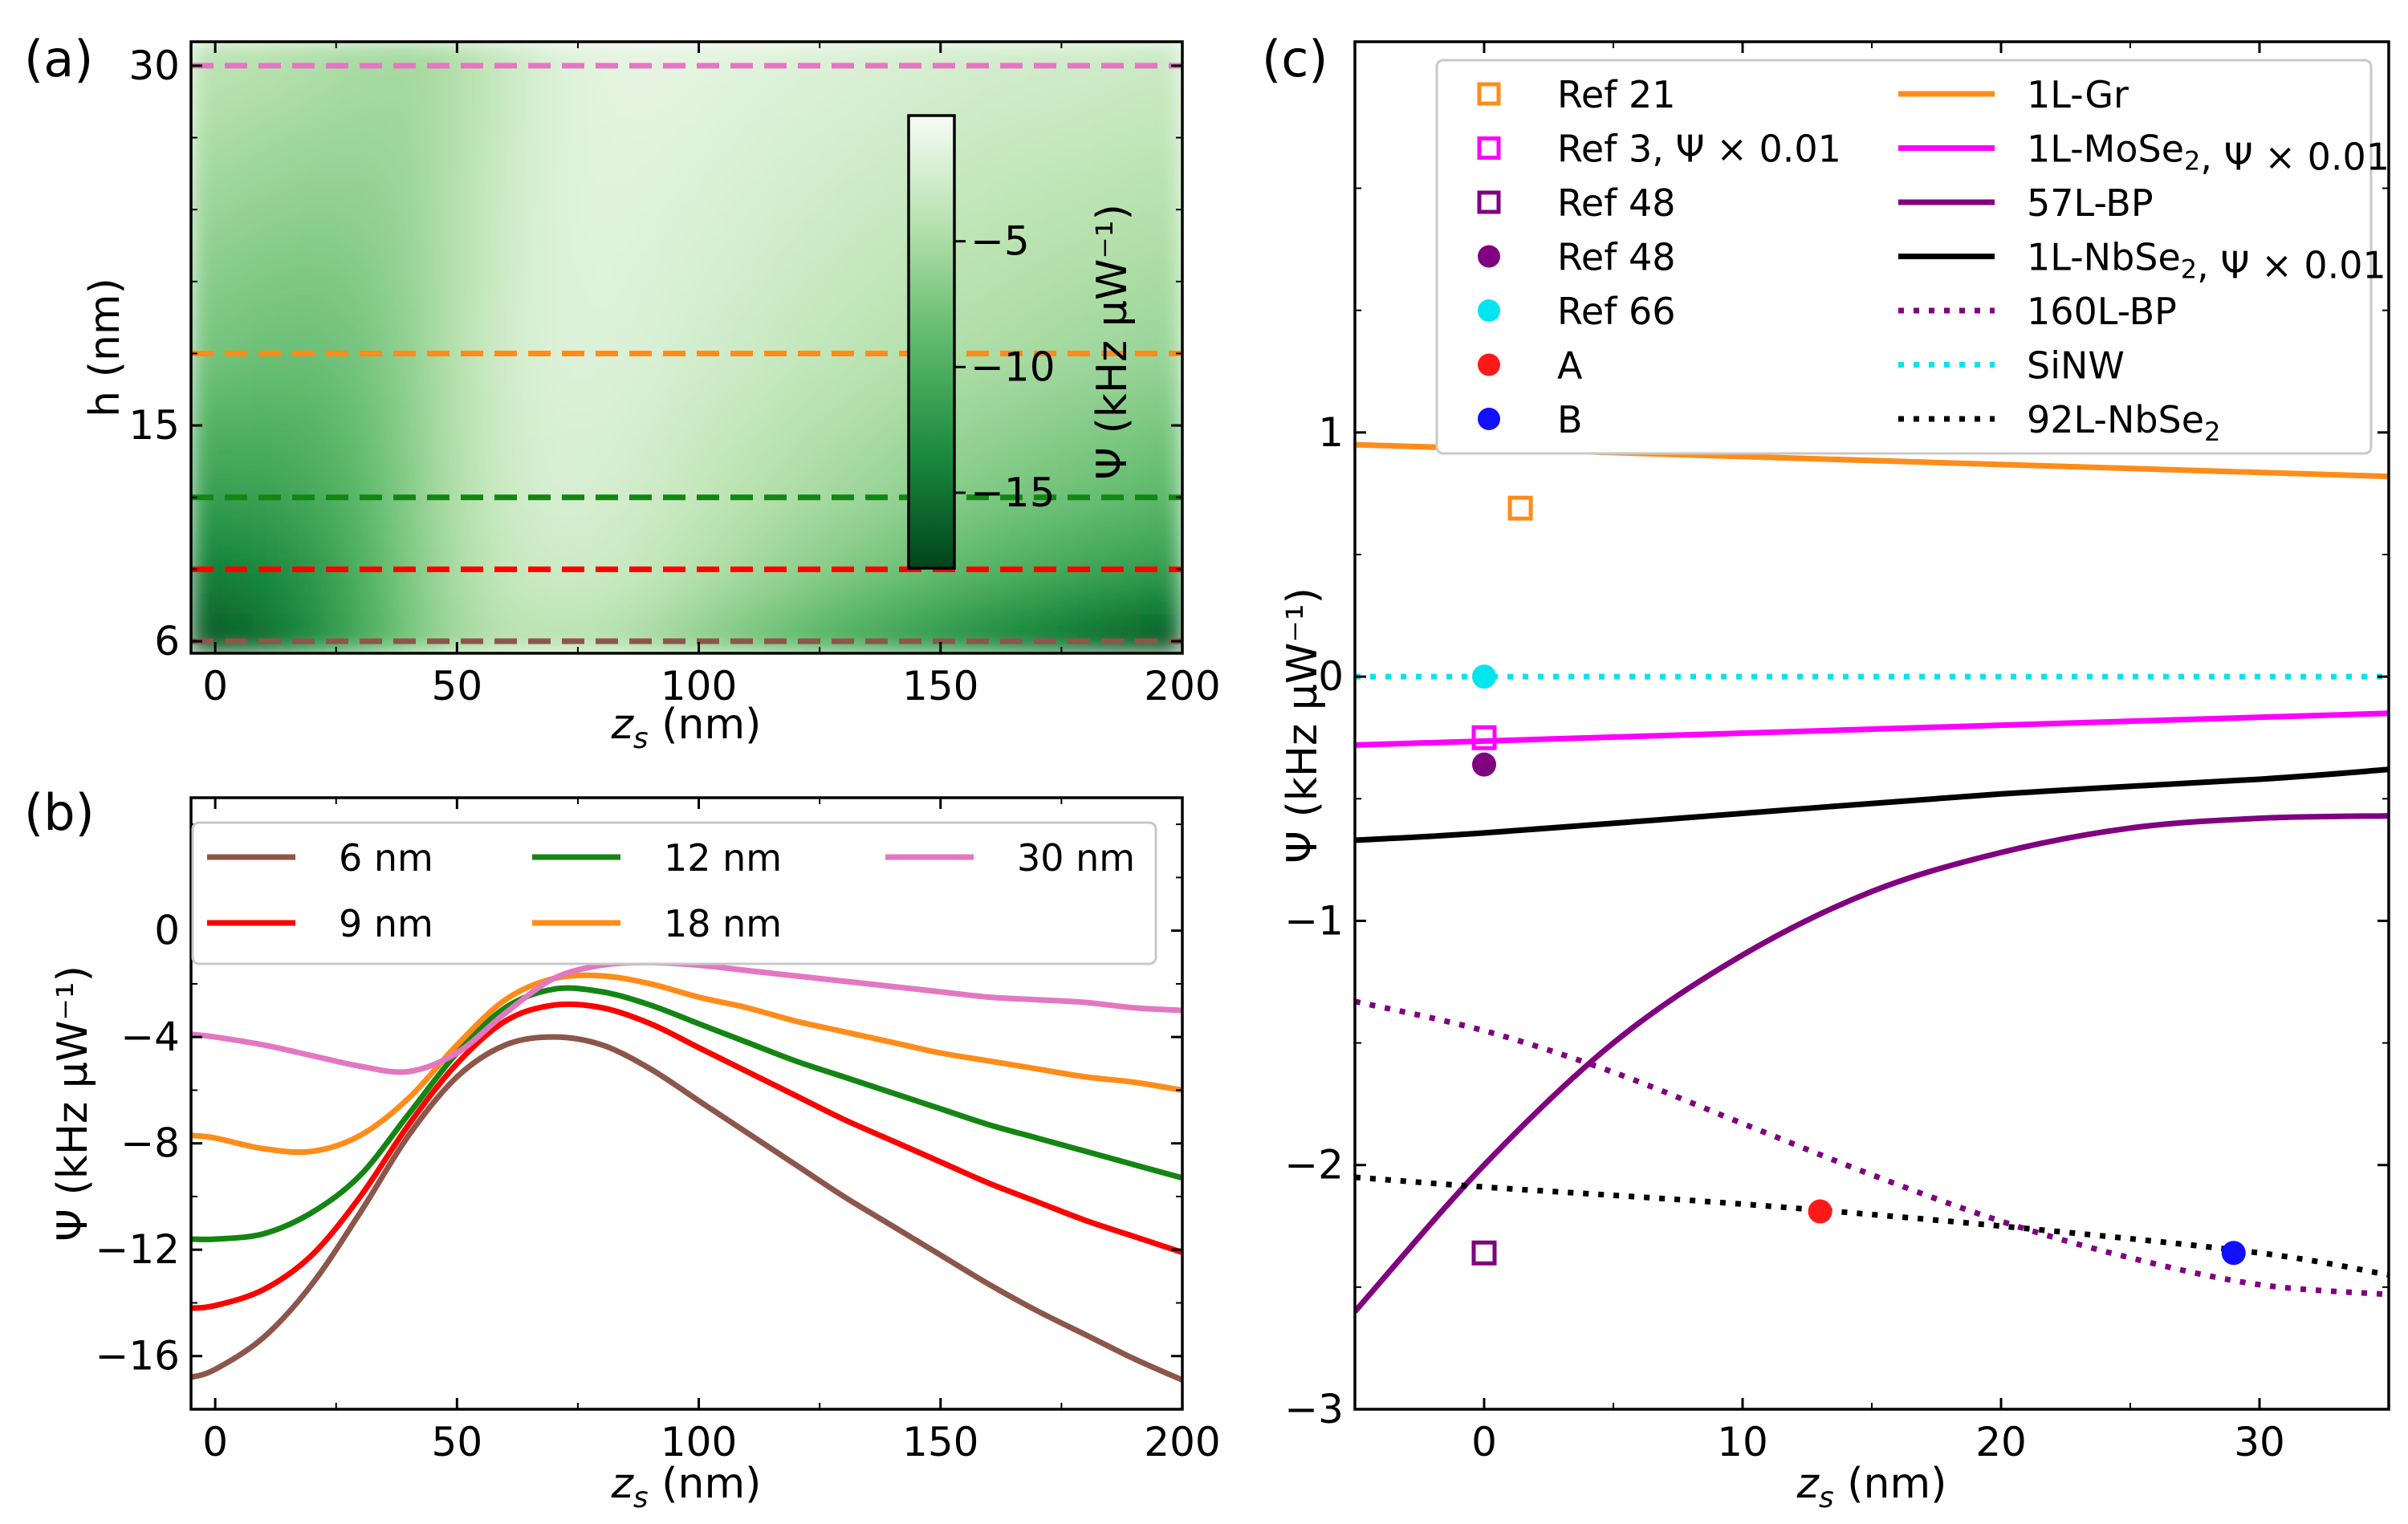 The width and height of the screenshot is (2408, 1524). Describe the element at coordinates (1314, 920) in the screenshot. I see `y-tick-label: −1` at that location.